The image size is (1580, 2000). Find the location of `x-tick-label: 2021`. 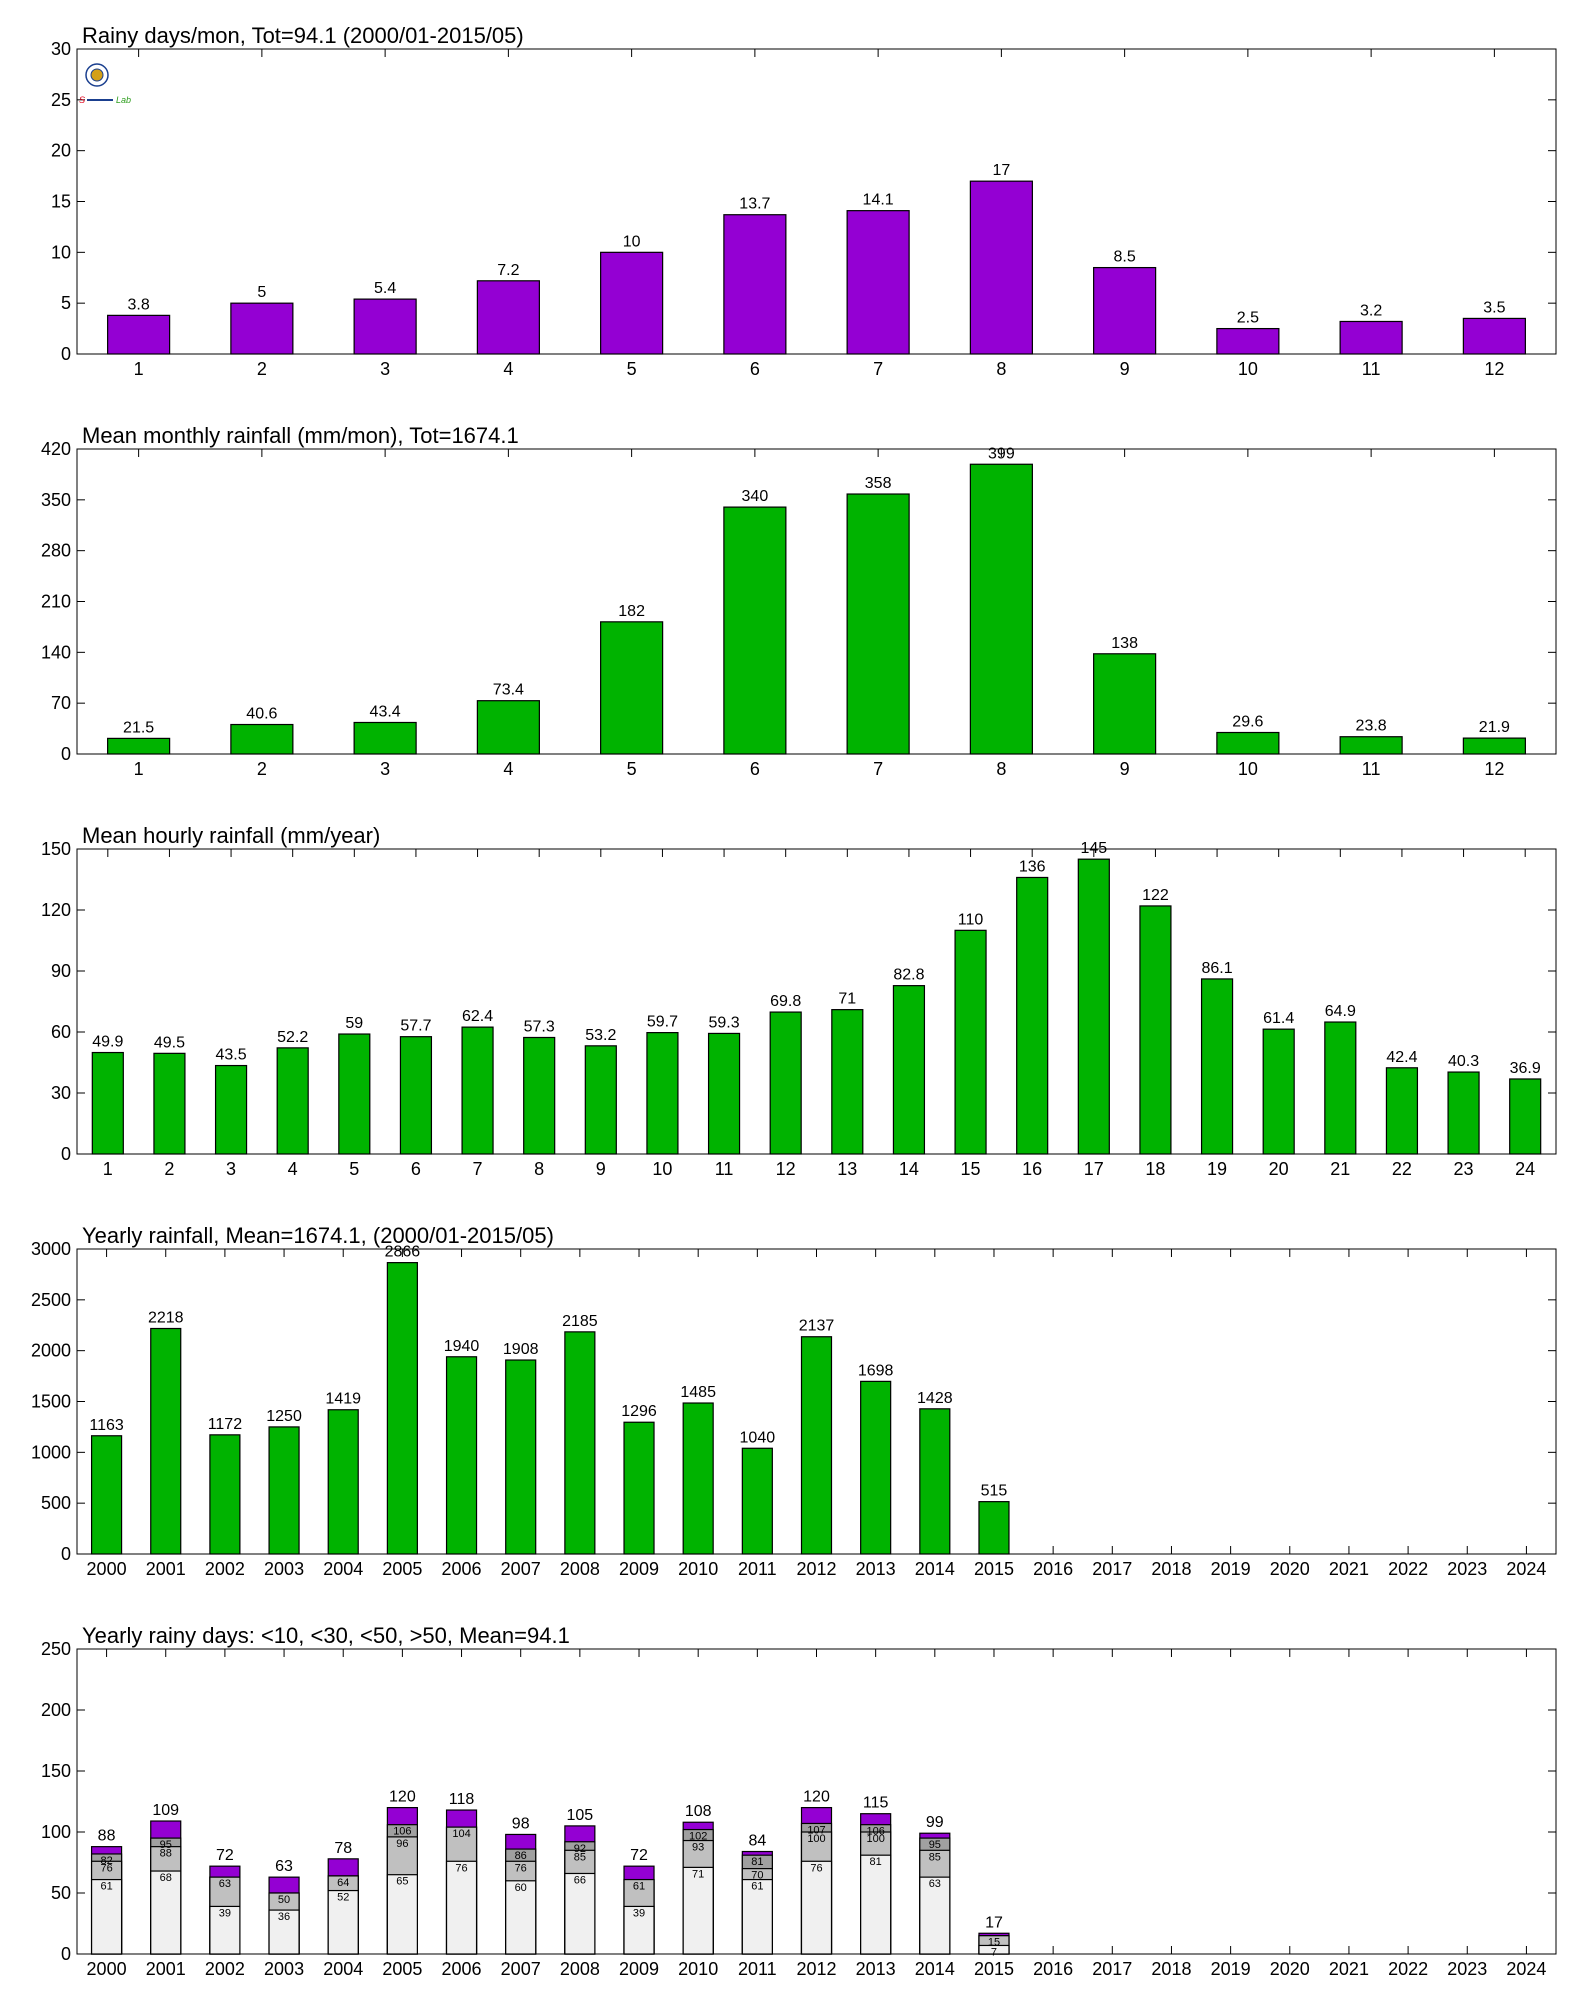

x-tick-label: 2021 is located at coordinates (1349, 1969).